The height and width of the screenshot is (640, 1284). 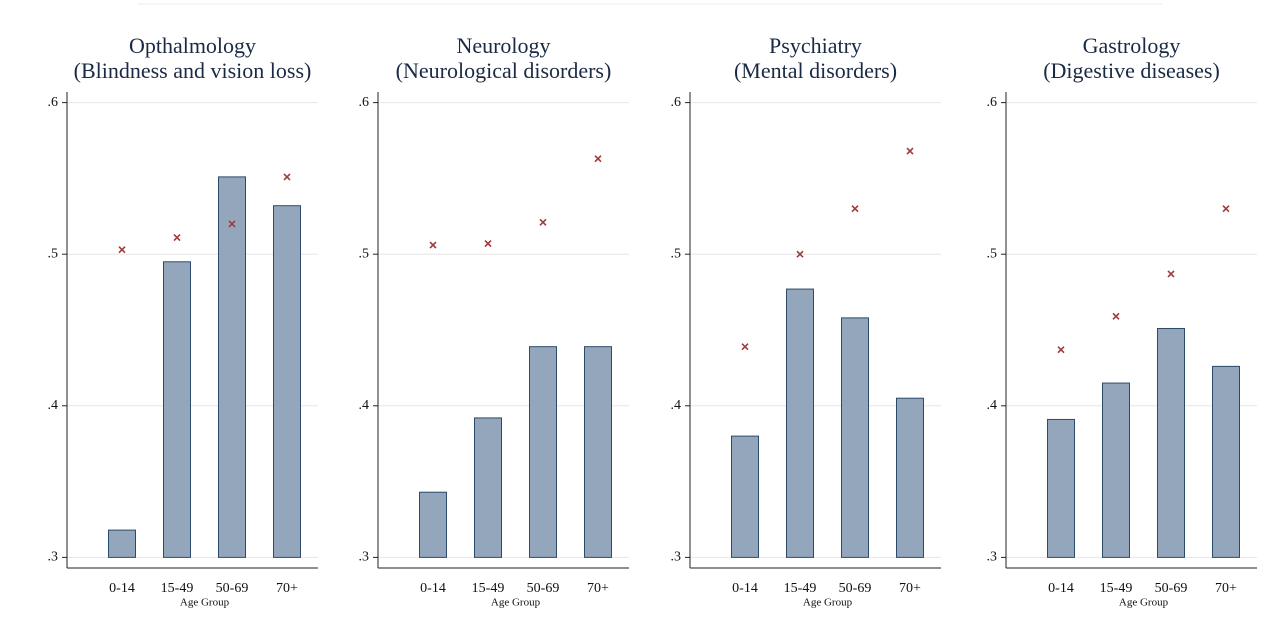 What do you see at coordinates (1131, 70) in the screenshot?
I see `chart-title: (Digestive diseases)` at bounding box center [1131, 70].